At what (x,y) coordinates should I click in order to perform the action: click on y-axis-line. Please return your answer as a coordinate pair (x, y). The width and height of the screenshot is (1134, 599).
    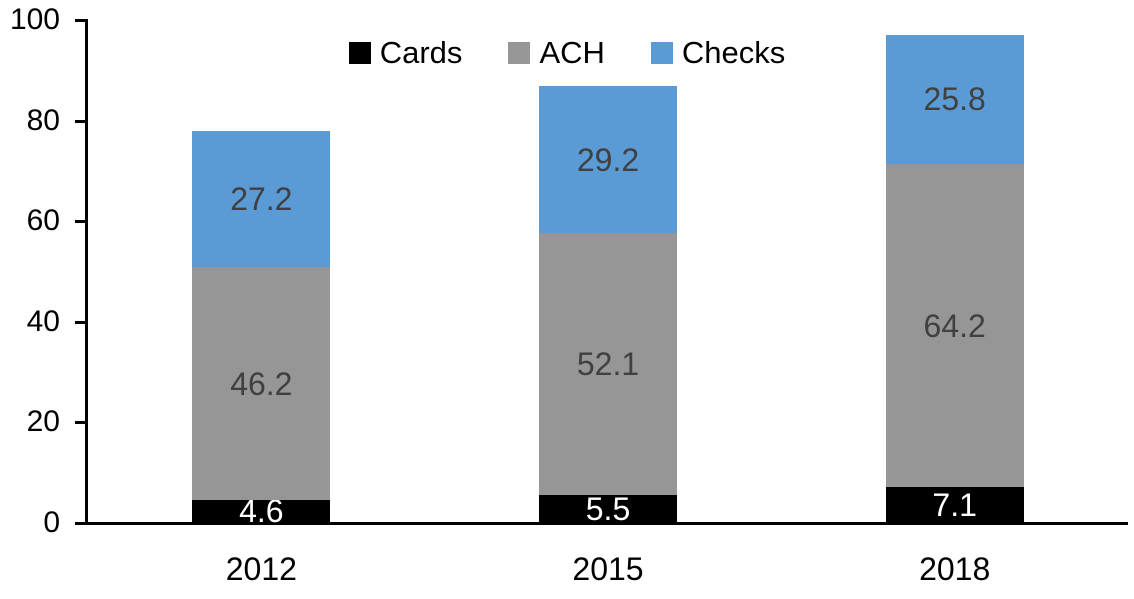
    Looking at the image, I should click on (86, 272).